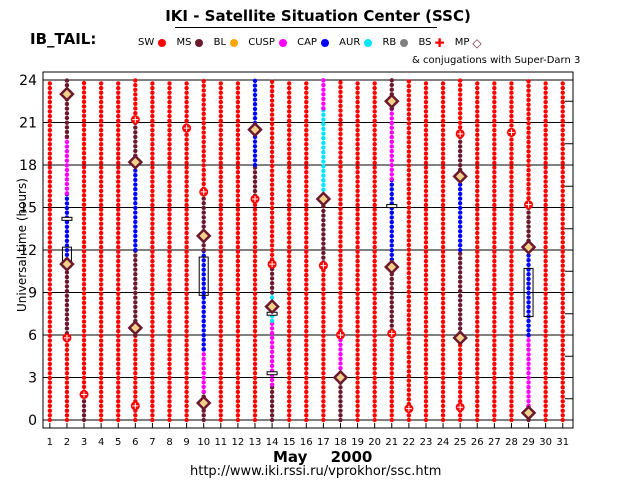  Describe the element at coordinates (460, 324) in the screenshot. I see `day-25-ms-dot` at that location.